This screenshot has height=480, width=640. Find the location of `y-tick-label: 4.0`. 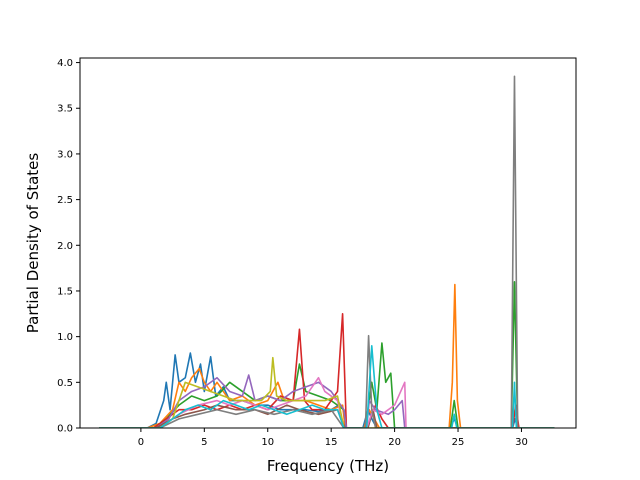

y-tick-label: 4.0 is located at coordinates (65, 63).